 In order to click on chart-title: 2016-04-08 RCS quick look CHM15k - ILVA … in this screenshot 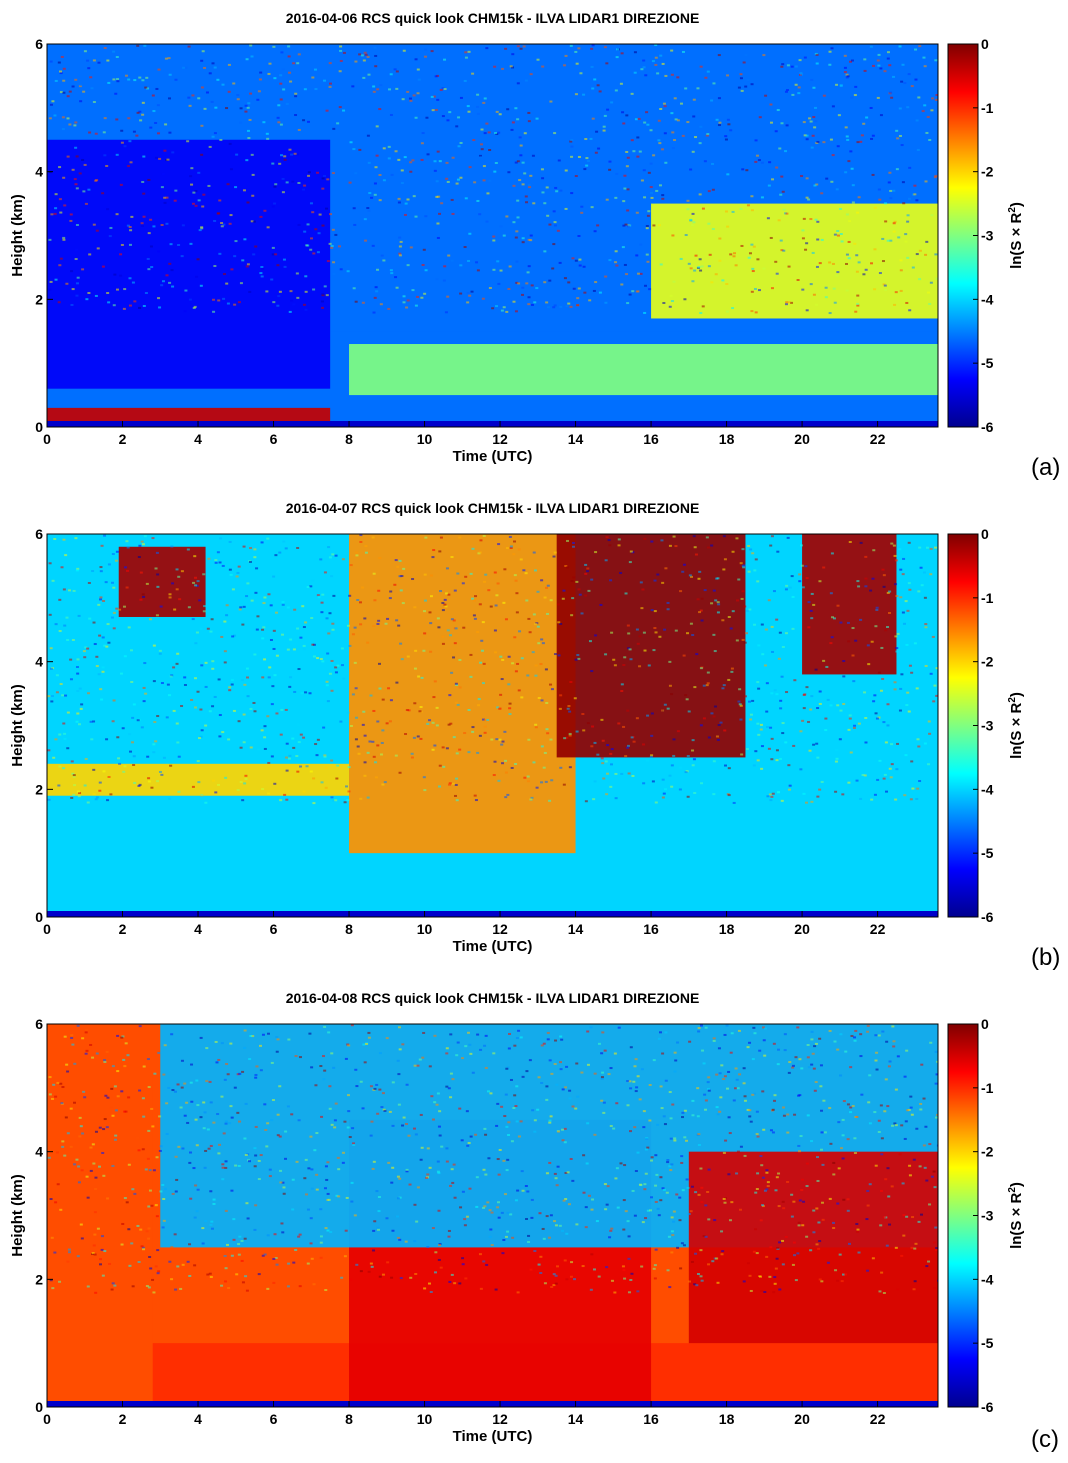, I will do `click(493, 998)`.